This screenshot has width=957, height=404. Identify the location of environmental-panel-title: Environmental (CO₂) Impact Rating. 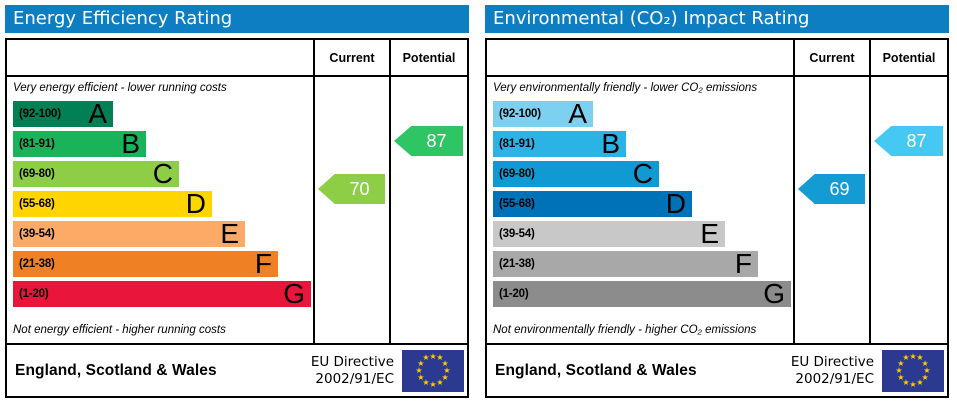
(717, 19).